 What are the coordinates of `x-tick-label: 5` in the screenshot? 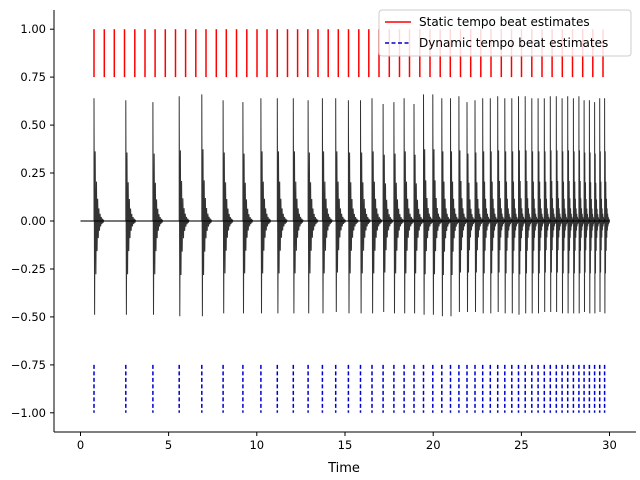 It's located at (168, 445).